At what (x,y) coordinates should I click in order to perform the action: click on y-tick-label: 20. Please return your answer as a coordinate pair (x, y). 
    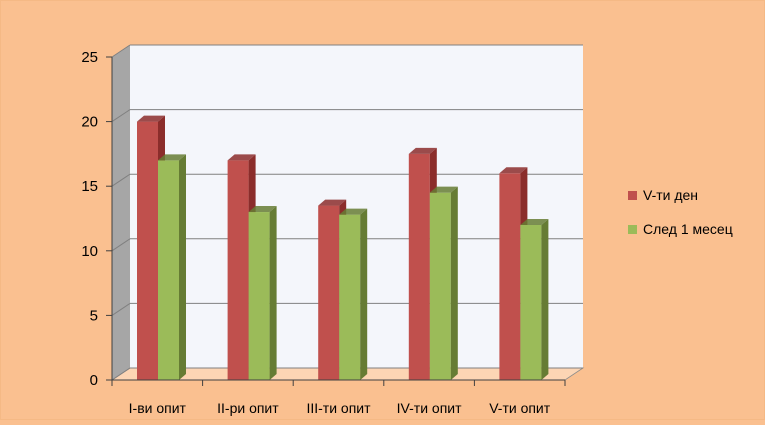
    Looking at the image, I should click on (89, 122).